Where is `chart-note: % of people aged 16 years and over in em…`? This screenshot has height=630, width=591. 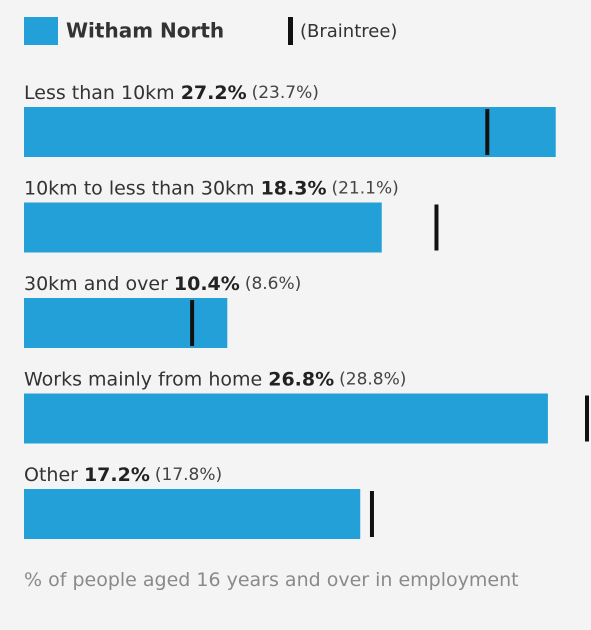 chart-note: % of people aged 16 years and over in em… is located at coordinates (271, 580).